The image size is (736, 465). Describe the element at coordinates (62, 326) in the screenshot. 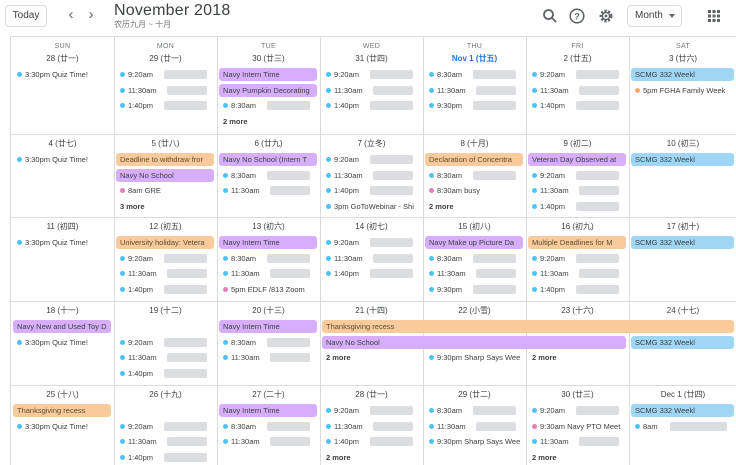

I see `all-day-event: Navy New and Used Toy D` at that location.